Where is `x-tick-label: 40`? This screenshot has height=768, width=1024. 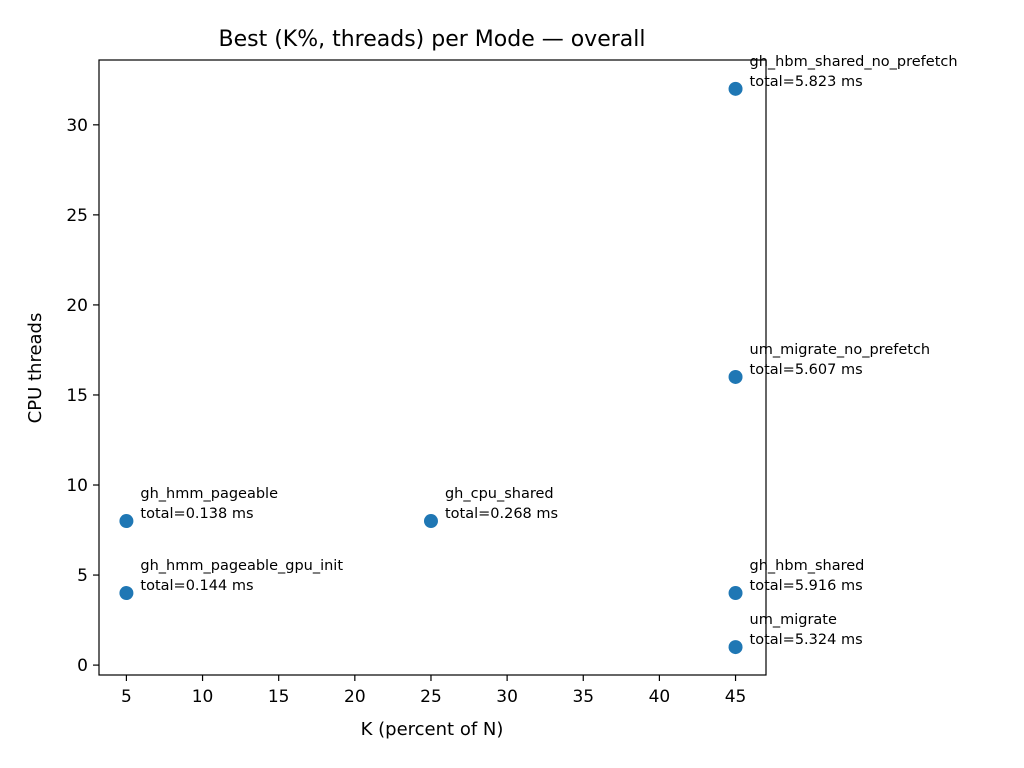
x-tick-label: 40 is located at coordinates (660, 697).